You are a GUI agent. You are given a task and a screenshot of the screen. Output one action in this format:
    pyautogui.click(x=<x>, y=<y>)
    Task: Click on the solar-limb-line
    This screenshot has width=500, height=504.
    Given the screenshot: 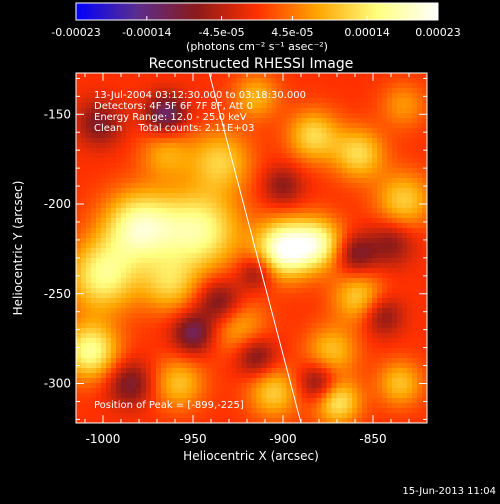 What is the action you would take?
    pyautogui.click(x=255, y=248)
    